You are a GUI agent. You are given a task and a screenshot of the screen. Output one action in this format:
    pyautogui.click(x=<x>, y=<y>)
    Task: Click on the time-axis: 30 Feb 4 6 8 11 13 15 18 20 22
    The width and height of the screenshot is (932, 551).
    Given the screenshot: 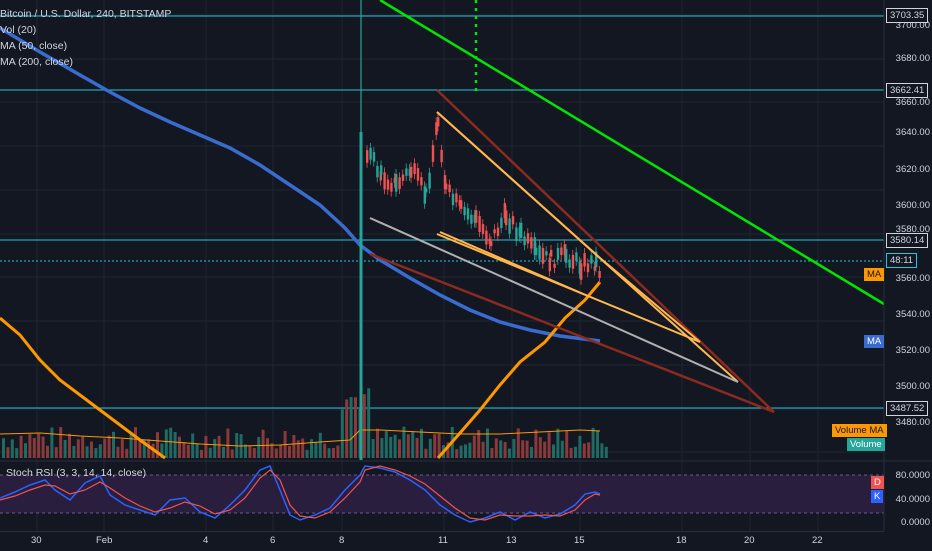 What is the action you would take?
    pyautogui.click(x=442, y=541)
    